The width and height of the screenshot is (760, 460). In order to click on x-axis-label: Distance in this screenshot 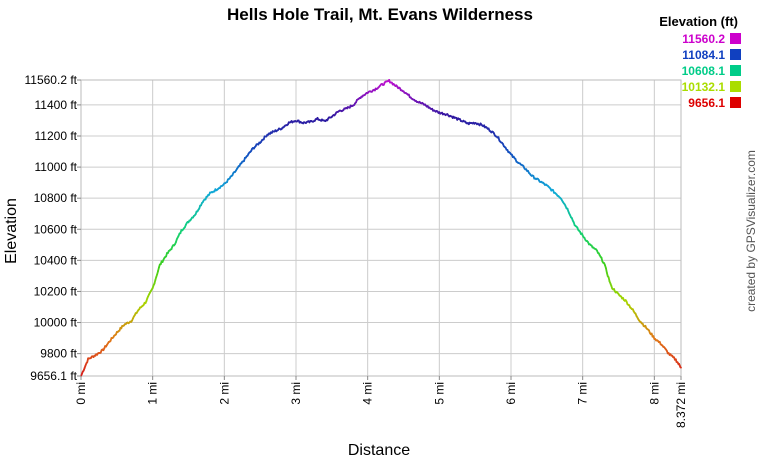, I will do `click(379, 450)`.